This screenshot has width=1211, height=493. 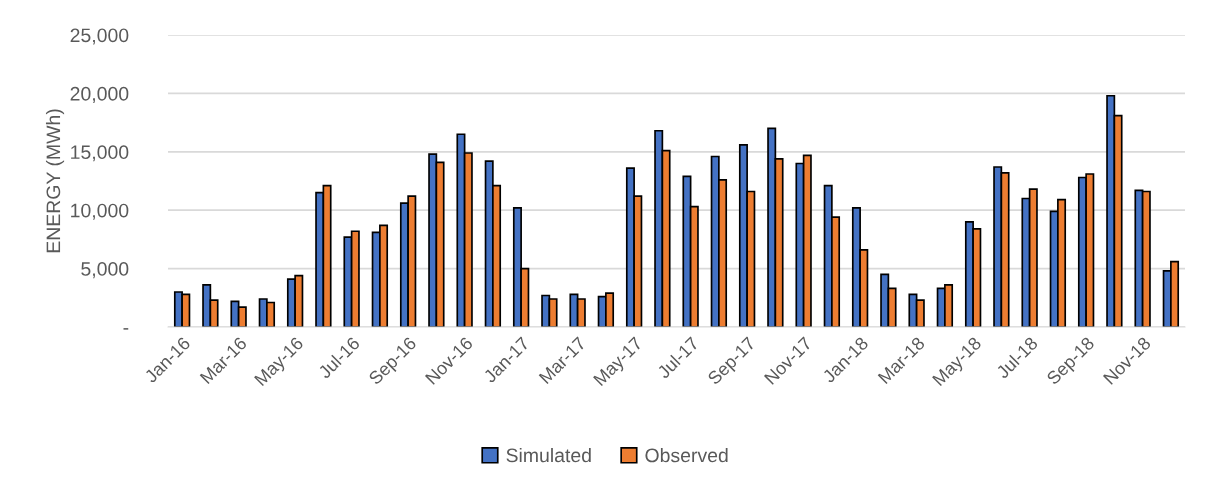 I want to click on y-axis-title: ENERGY (MWh), so click(x=55, y=181).